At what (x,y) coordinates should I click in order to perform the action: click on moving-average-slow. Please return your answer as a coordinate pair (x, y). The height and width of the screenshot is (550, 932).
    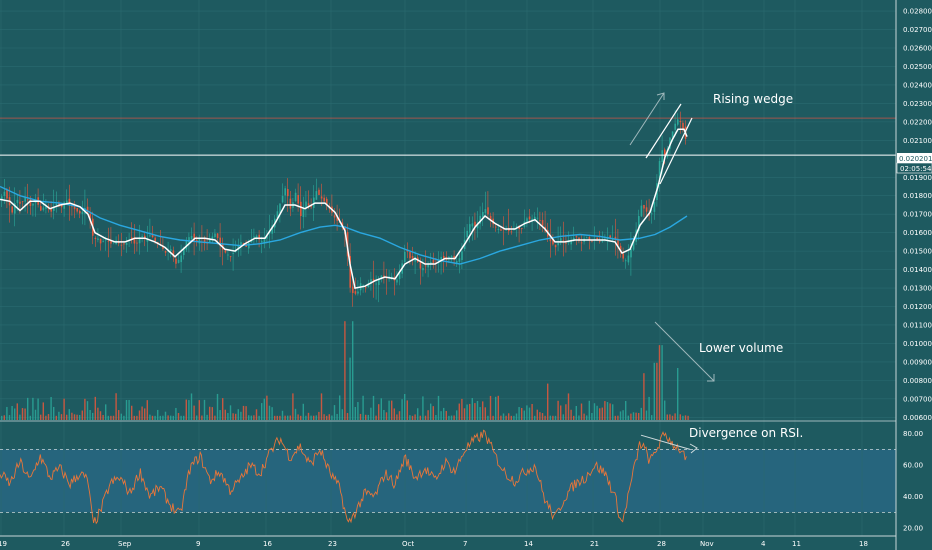
    Looking at the image, I should click on (344, 225).